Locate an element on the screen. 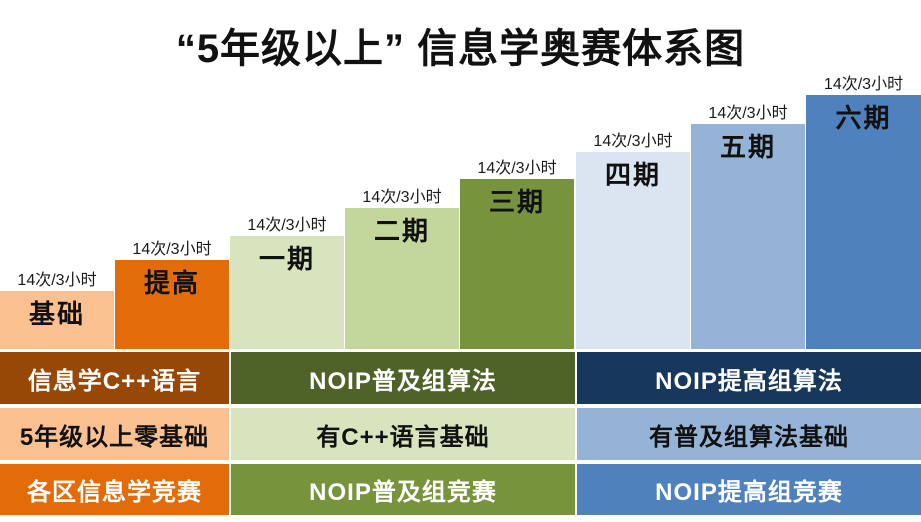 This screenshot has height=522, width=921. column-qi-5: 14次/3小时 五期 is located at coordinates (748, 226).